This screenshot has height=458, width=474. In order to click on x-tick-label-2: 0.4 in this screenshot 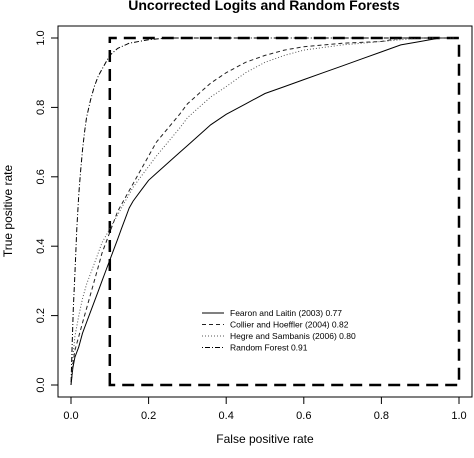, I will do `click(226, 416)`.